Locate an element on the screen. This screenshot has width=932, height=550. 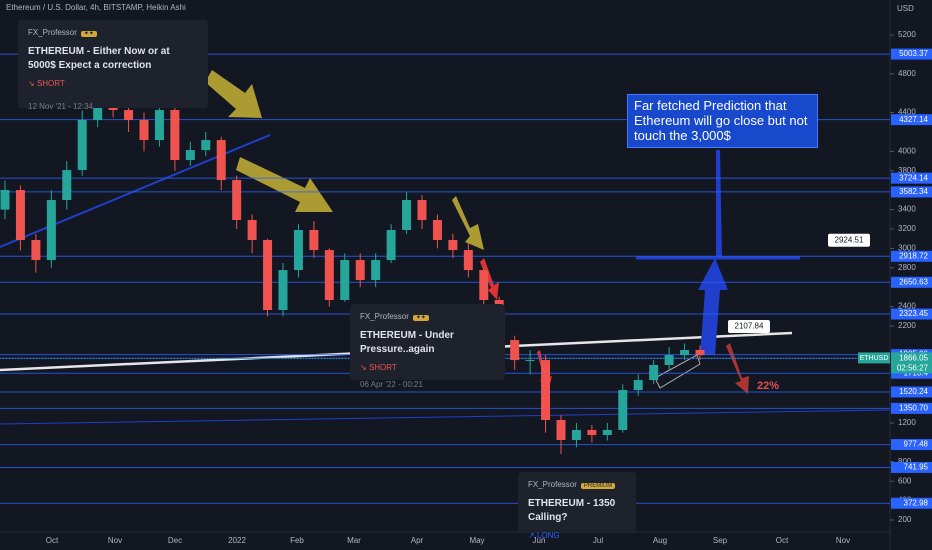
callout-pointer is located at coordinates (719, 204).